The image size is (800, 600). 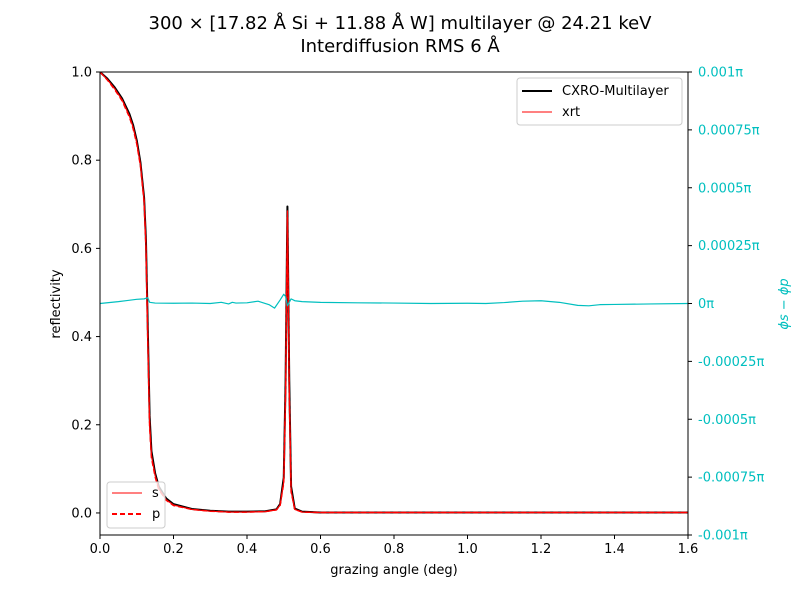 What do you see at coordinates (467, 549) in the screenshot?
I see `x-tick-label: 1.0` at bounding box center [467, 549].